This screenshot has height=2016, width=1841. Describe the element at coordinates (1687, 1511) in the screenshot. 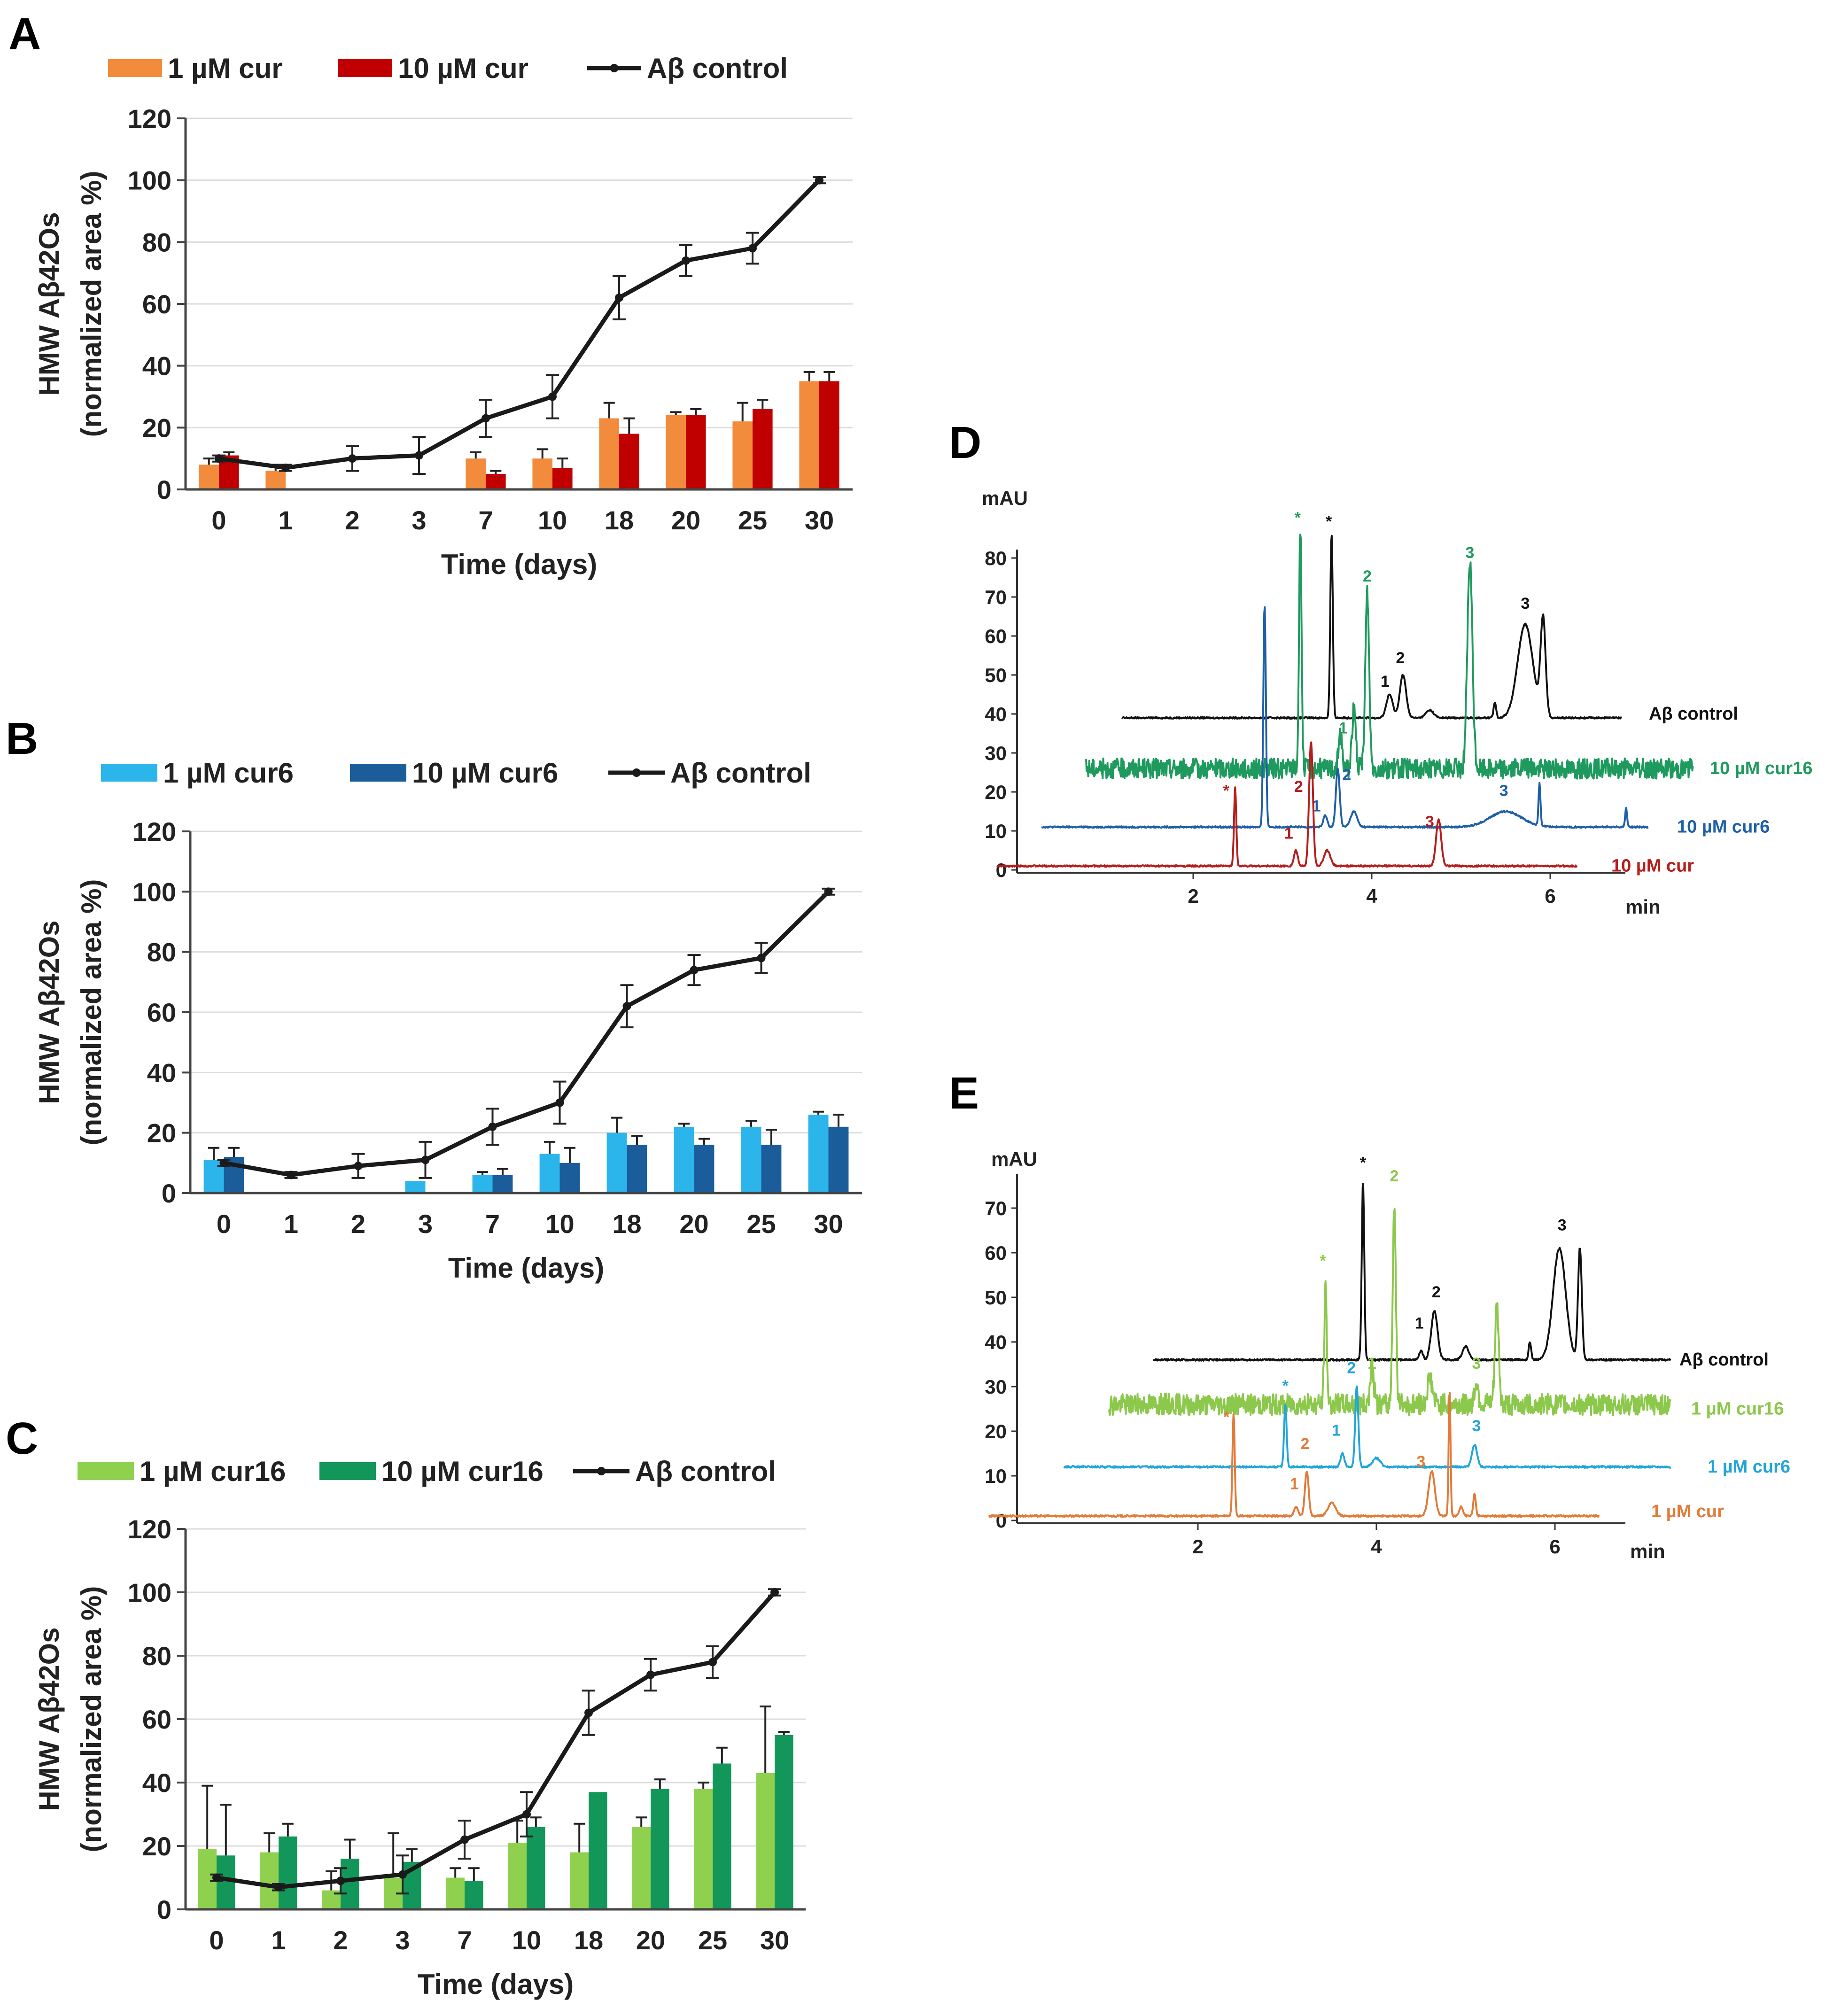

I see `trace-label: 1 µM cur` at that location.